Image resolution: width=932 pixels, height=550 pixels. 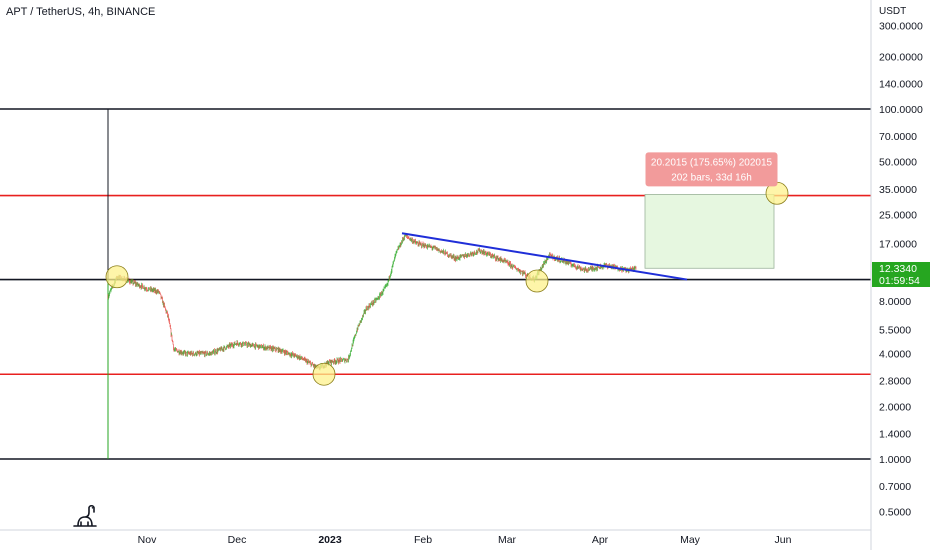 What do you see at coordinates (85, 515) in the screenshot?
I see `dinosaur-icon` at bounding box center [85, 515].